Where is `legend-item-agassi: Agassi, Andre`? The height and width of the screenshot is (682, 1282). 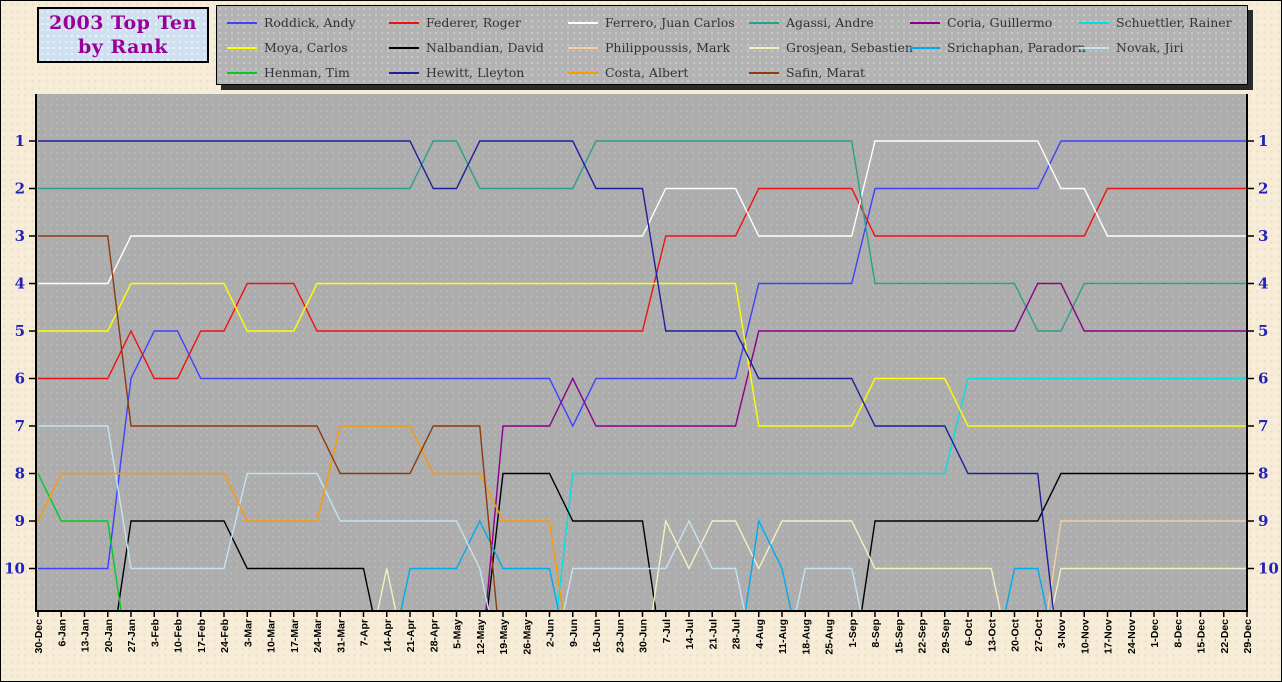
legend-item-agassi: Agassi, Andre is located at coordinates (829, 22).